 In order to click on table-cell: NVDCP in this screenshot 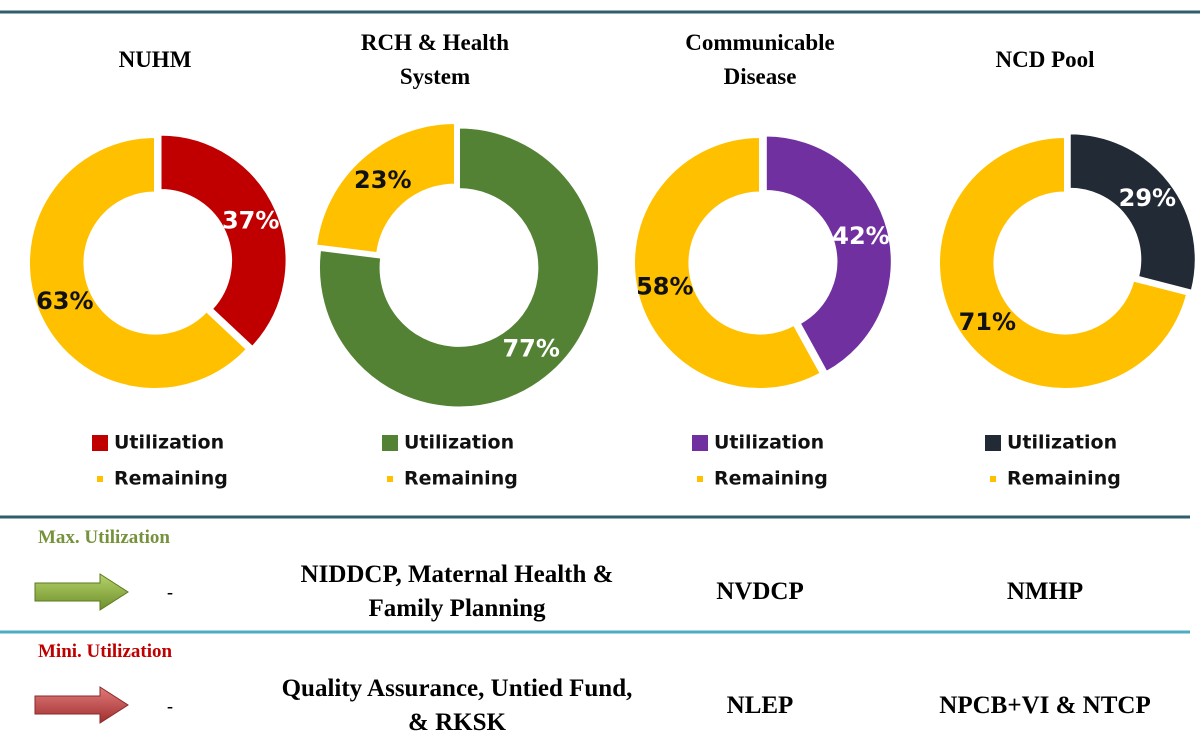, I will do `click(760, 591)`.